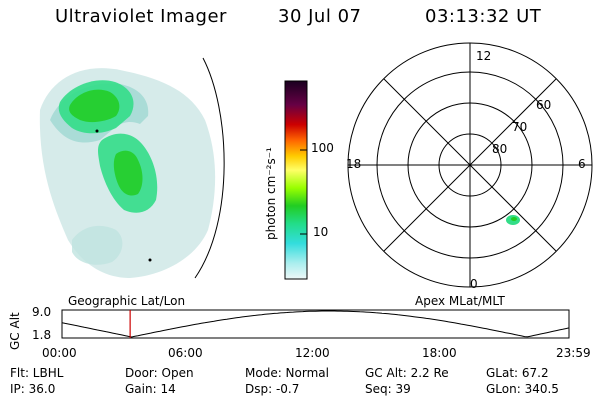 The width and height of the screenshot is (600, 400). Describe the element at coordinates (42, 312) in the screenshot. I see `timeline-y-tick-max: 9.0` at that location.